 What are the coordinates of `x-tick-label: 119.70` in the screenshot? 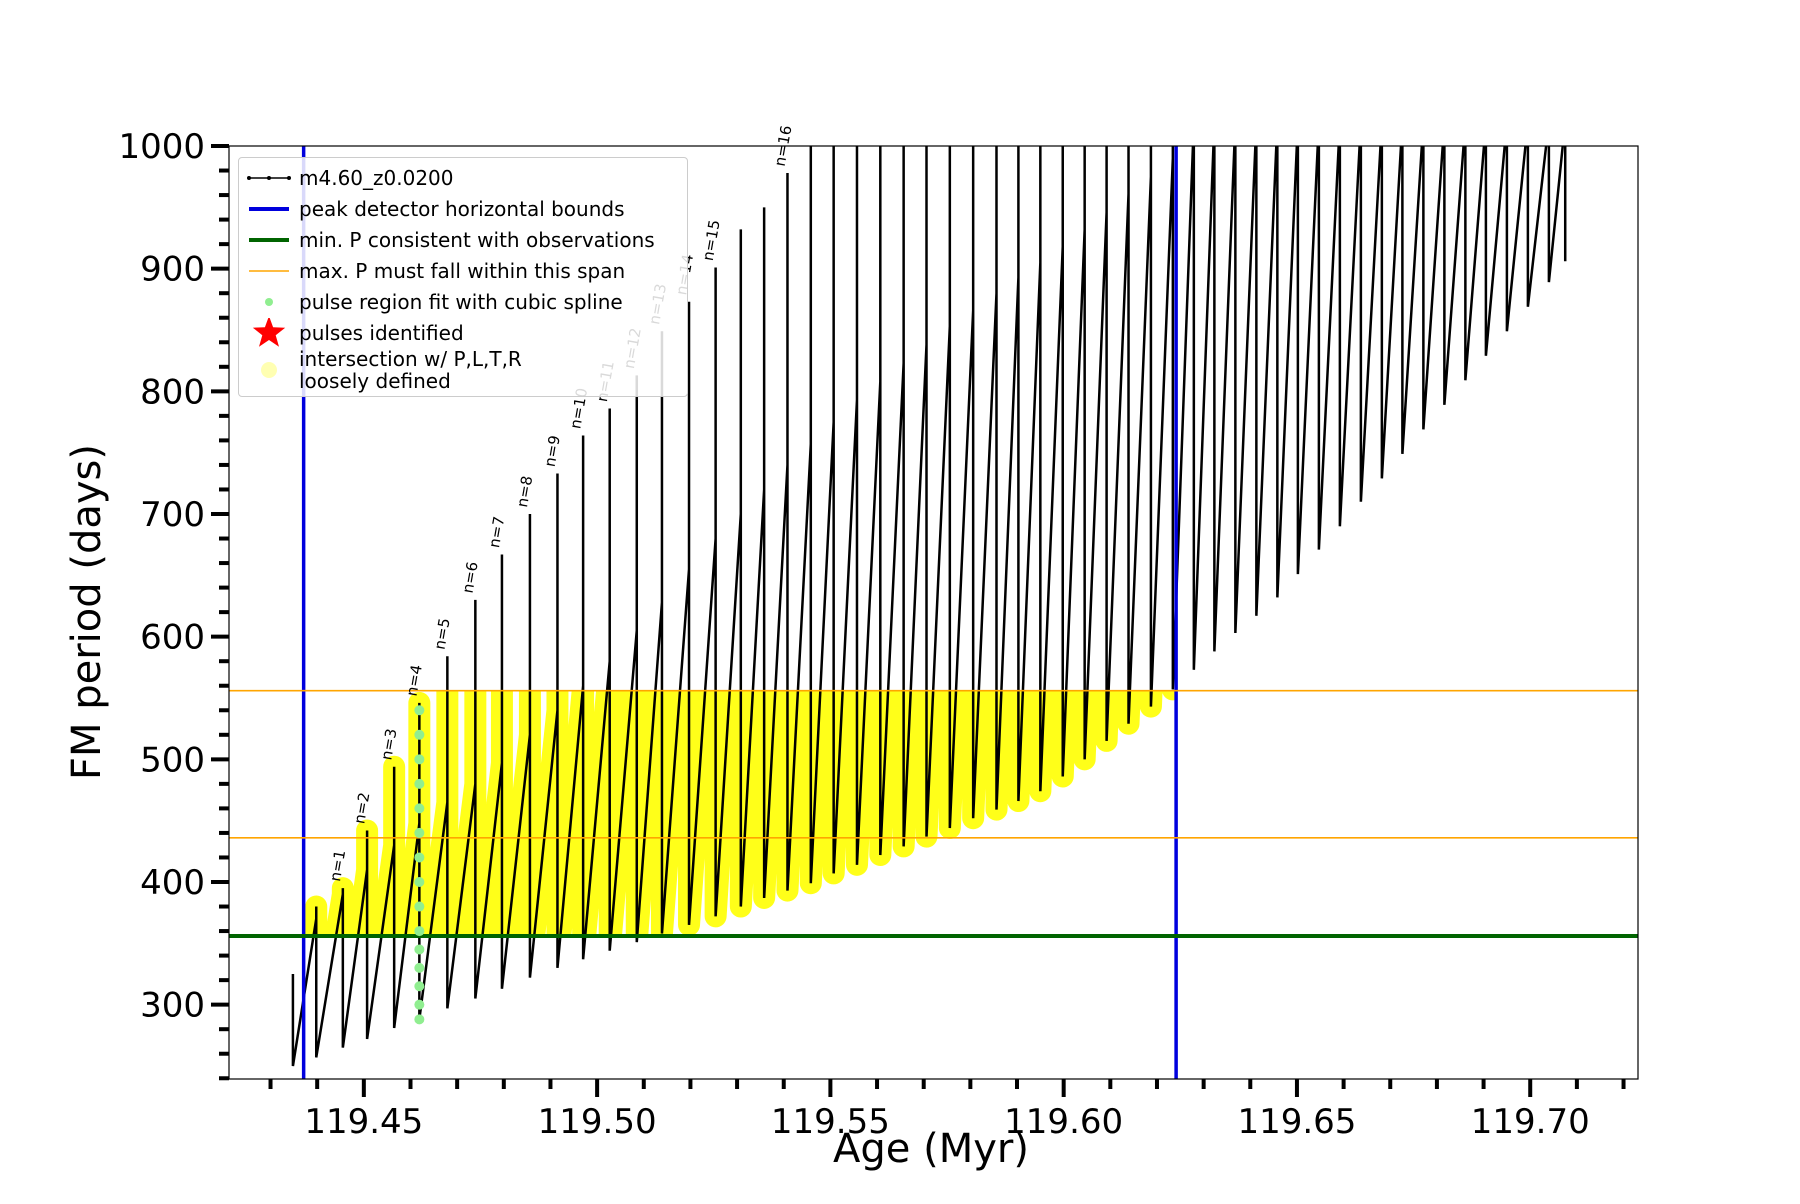 It's located at (1530, 1122).